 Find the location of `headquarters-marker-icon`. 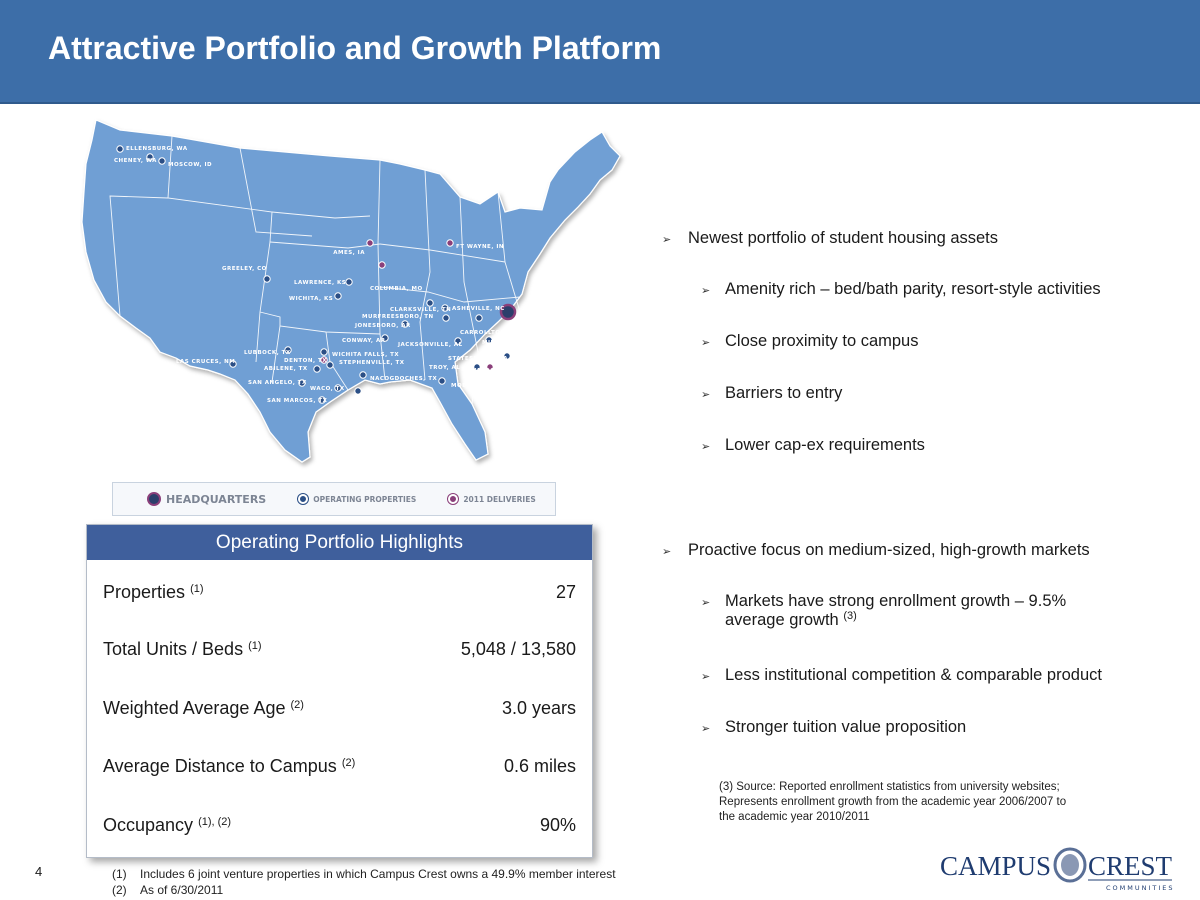

headquarters-marker-icon is located at coordinates (154, 499).